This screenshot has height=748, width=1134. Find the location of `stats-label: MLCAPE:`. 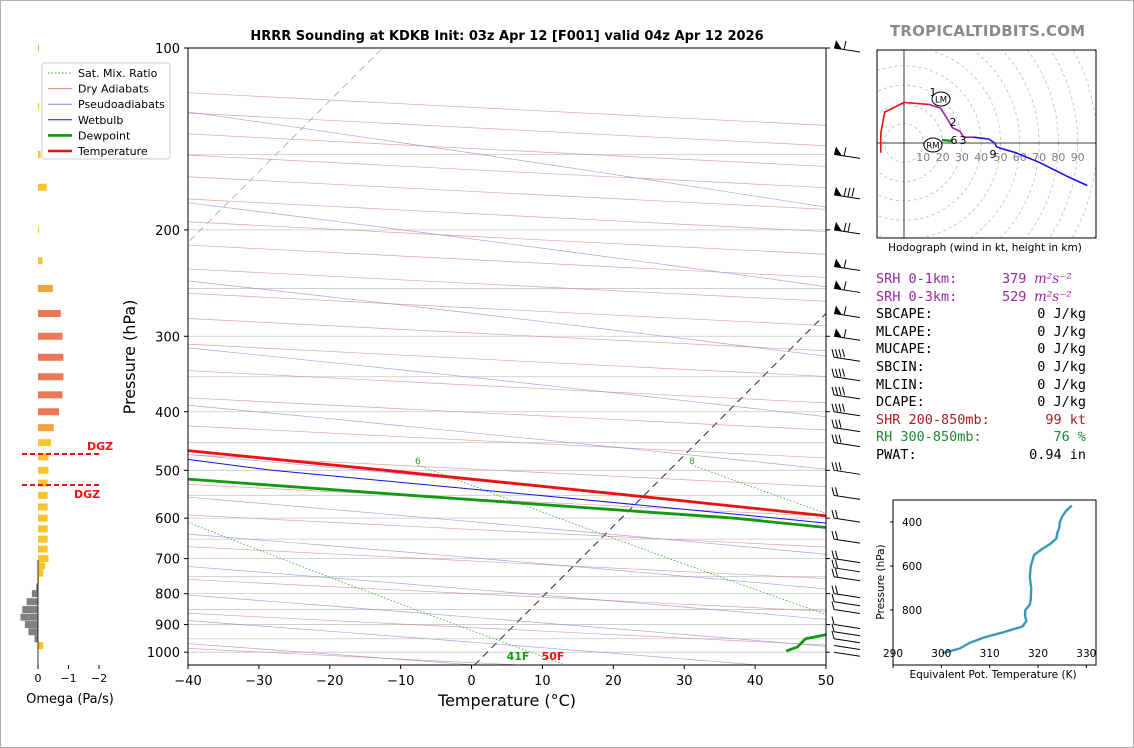

stats-label: MLCAPE: is located at coordinates (904, 331).